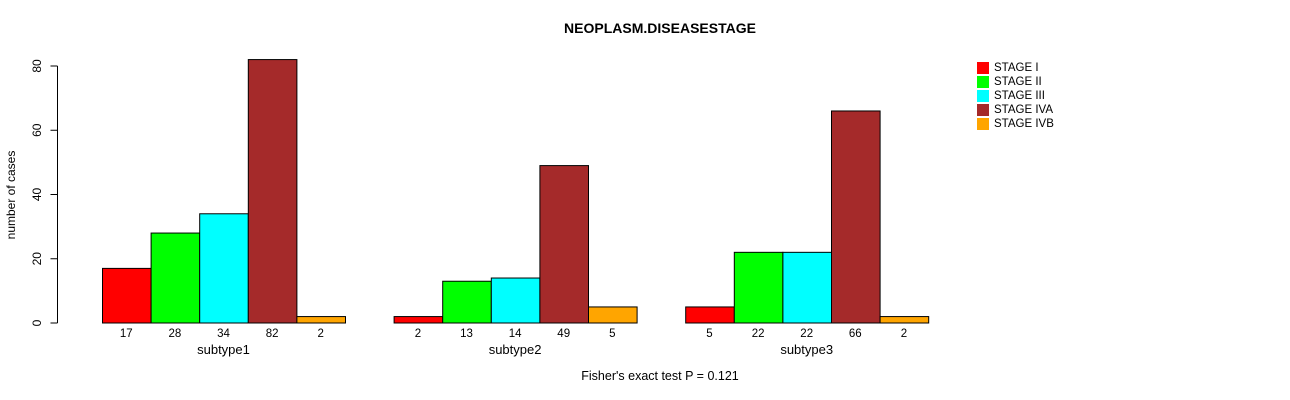 The width and height of the screenshot is (1290, 400). I want to click on legend-item-stage-ii: STAGE II, so click(1015, 82).